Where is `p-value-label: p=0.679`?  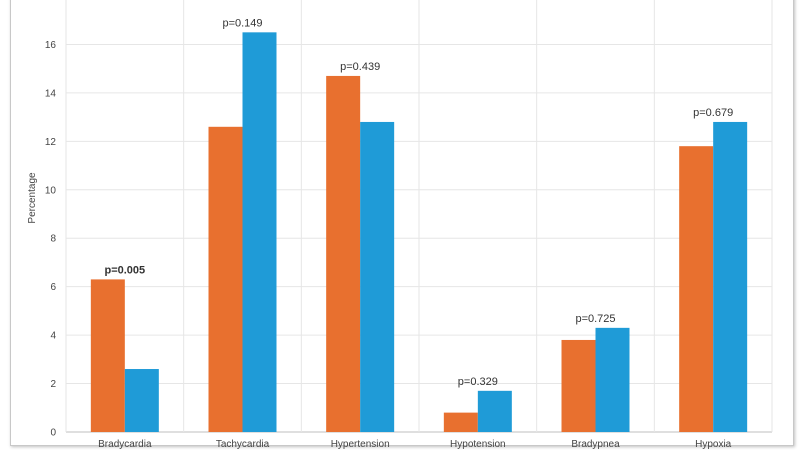
p-value-label: p=0.679 is located at coordinates (713, 113).